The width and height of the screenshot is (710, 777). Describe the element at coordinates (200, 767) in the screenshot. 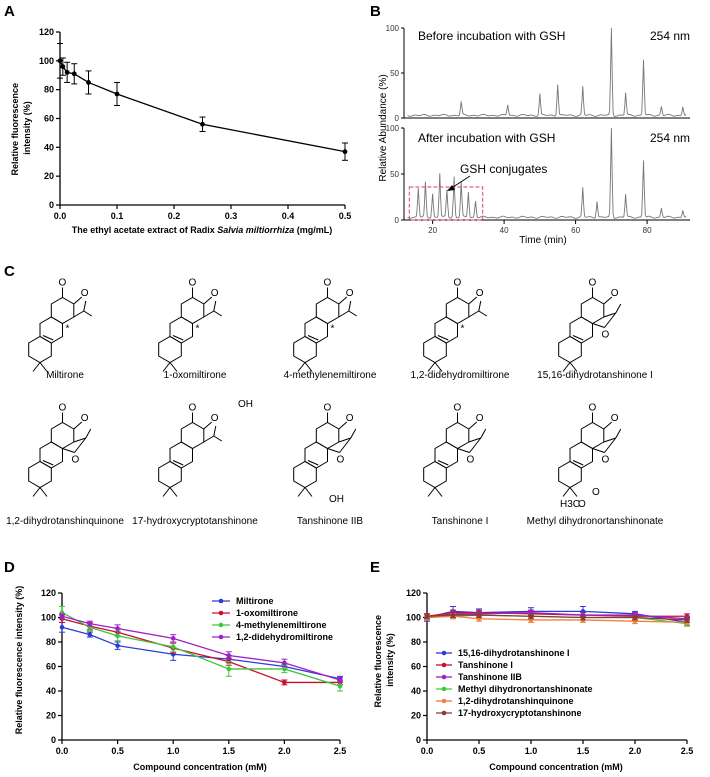

I see `chart-d-xlabel: Compound concentration (mM)` at that location.